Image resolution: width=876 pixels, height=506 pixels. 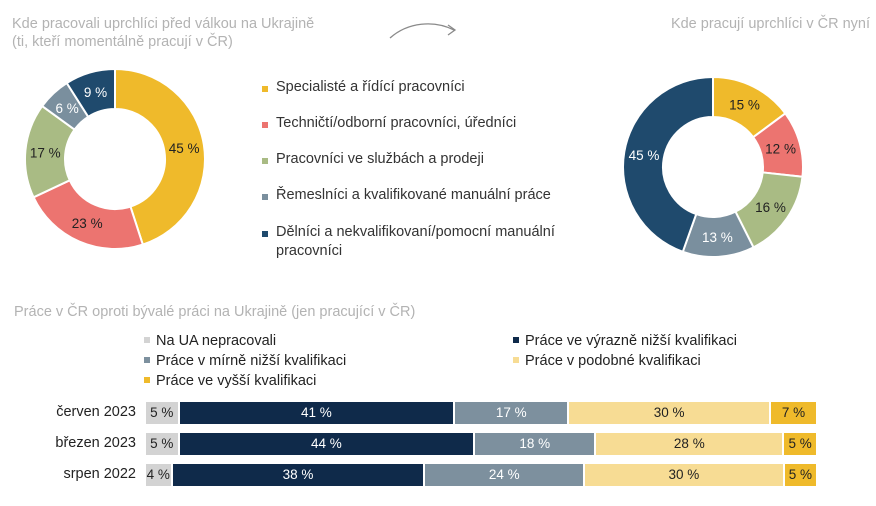 What do you see at coordinates (793, 413) in the screenshot?
I see `bar-segment: 7 %` at bounding box center [793, 413].